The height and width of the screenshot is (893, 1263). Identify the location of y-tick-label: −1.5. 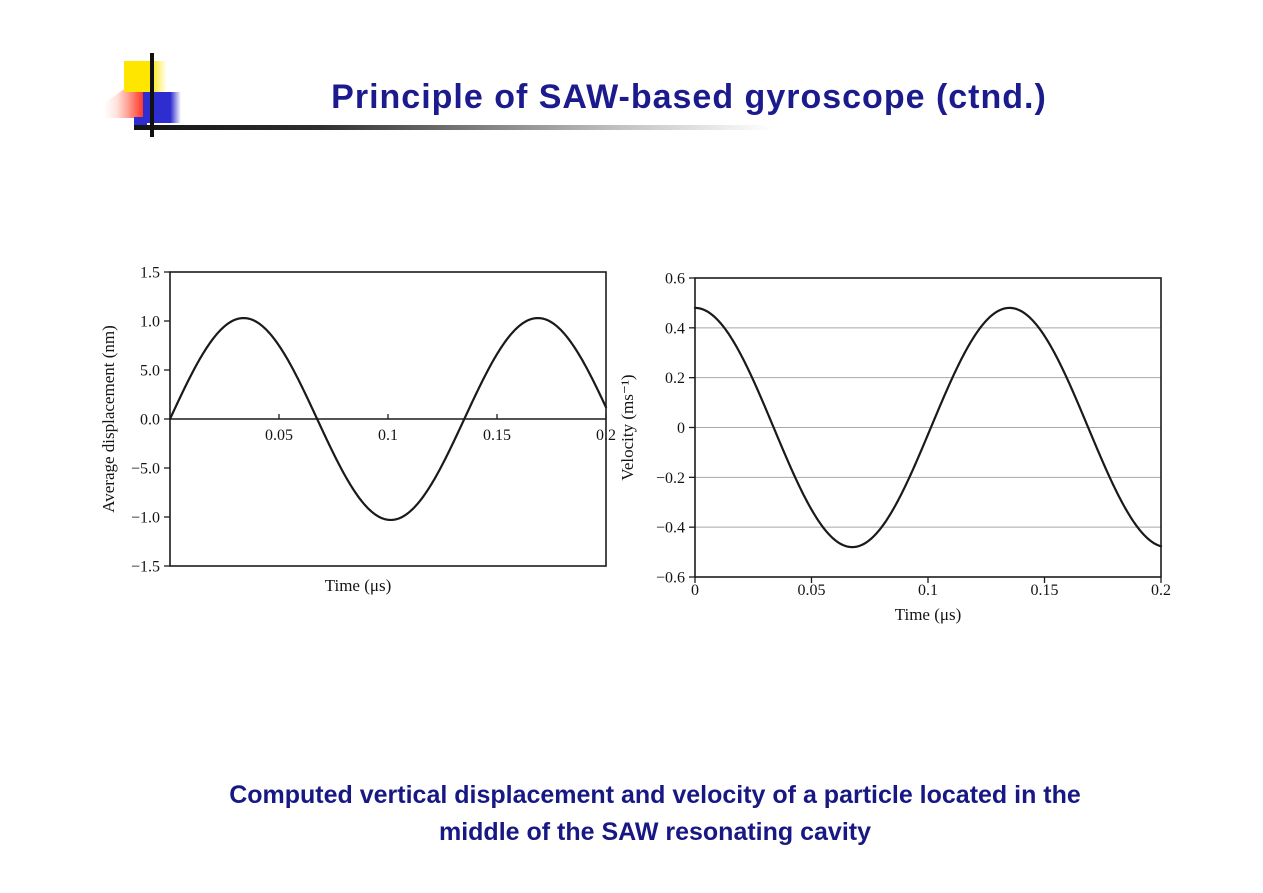
(145, 567).